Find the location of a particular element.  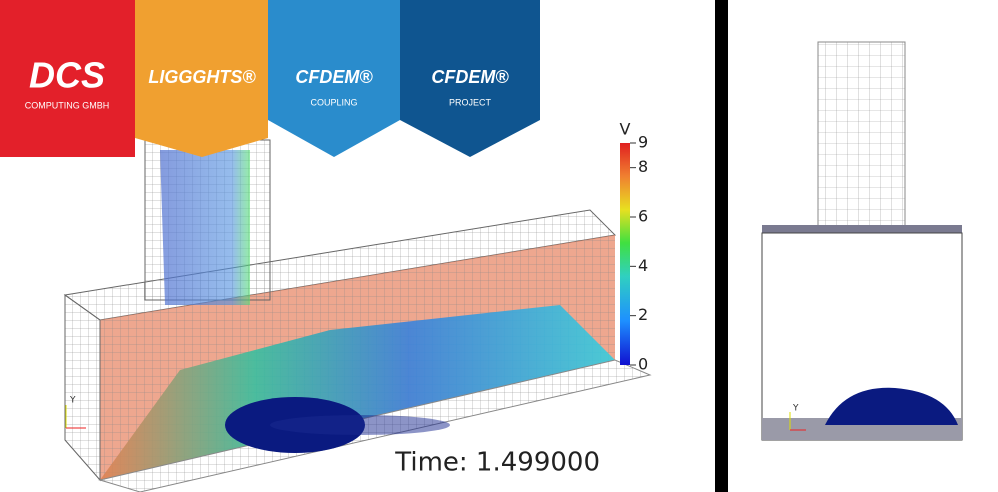

logo-subtitle: COMPUTING GMBH is located at coordinates (67, 105).